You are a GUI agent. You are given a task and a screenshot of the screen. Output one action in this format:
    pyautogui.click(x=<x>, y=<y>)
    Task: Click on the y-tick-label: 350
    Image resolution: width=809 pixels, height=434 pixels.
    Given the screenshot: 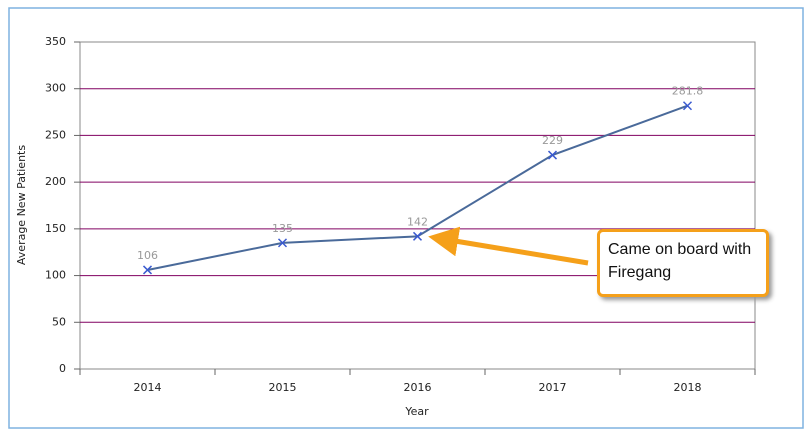 What is the action you would take?
    pyautogui.click(x=55, y=41)
    